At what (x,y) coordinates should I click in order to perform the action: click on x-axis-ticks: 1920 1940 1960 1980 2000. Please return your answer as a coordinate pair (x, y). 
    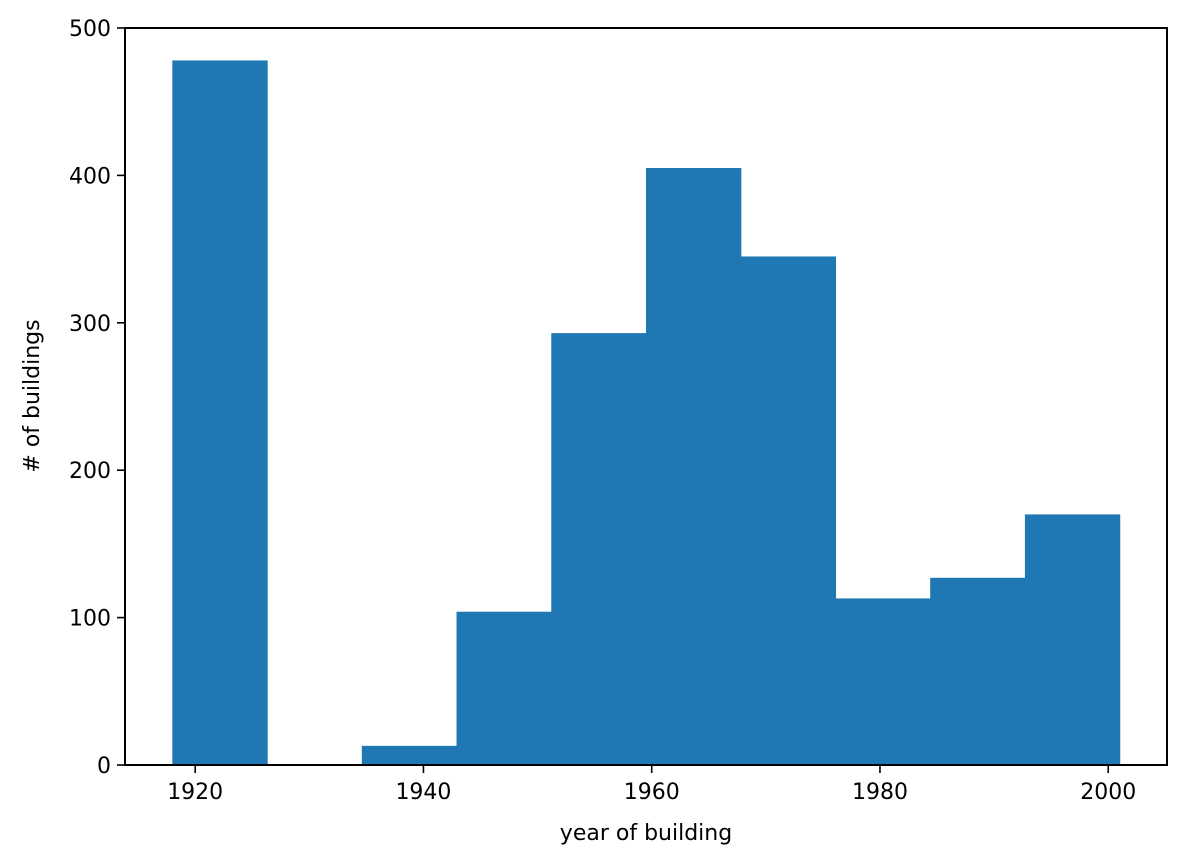
    Looking at the image, I should click on (651, 785).